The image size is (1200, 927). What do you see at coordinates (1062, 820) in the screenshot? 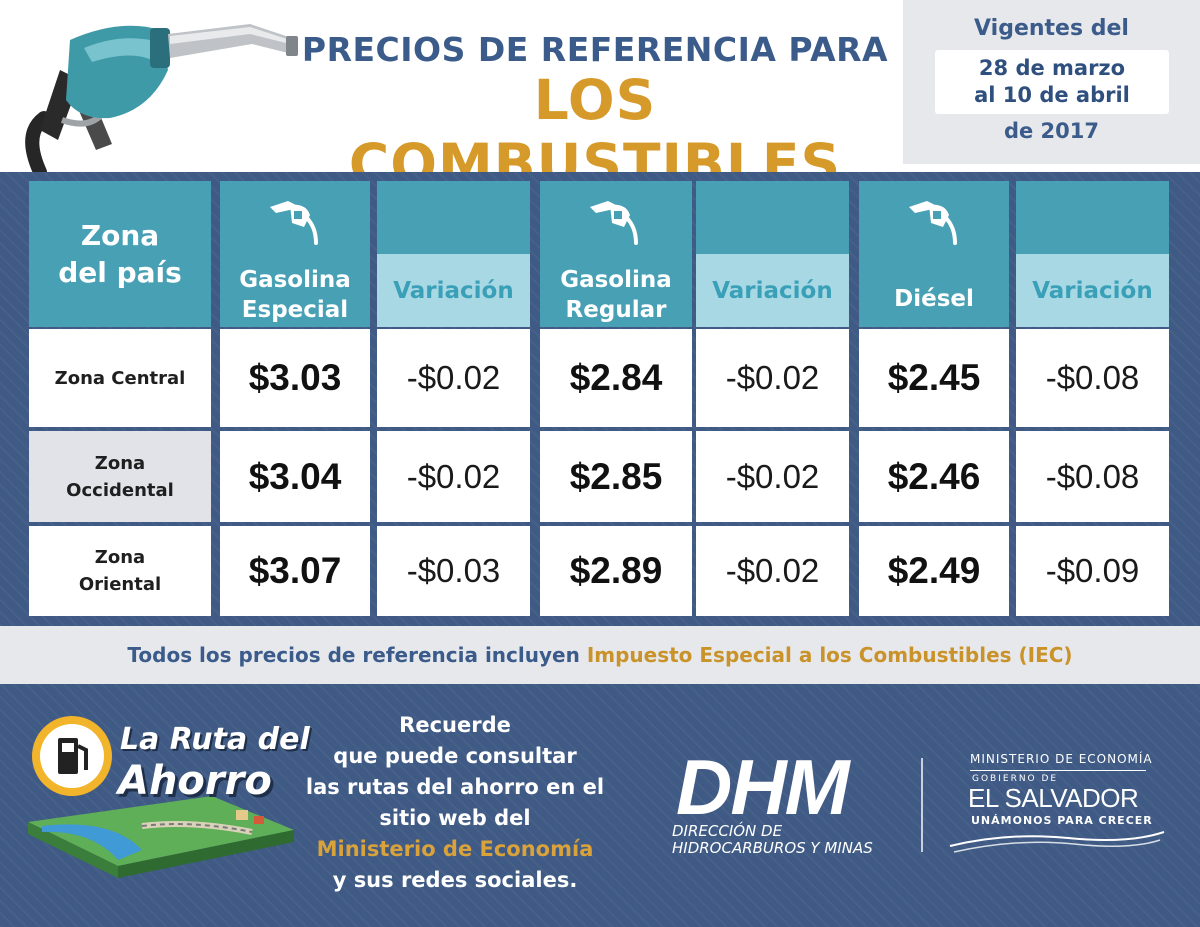
I see `government-slogan: UNÁMONOS PARA CRECER` at bounding box center [1062, 820].